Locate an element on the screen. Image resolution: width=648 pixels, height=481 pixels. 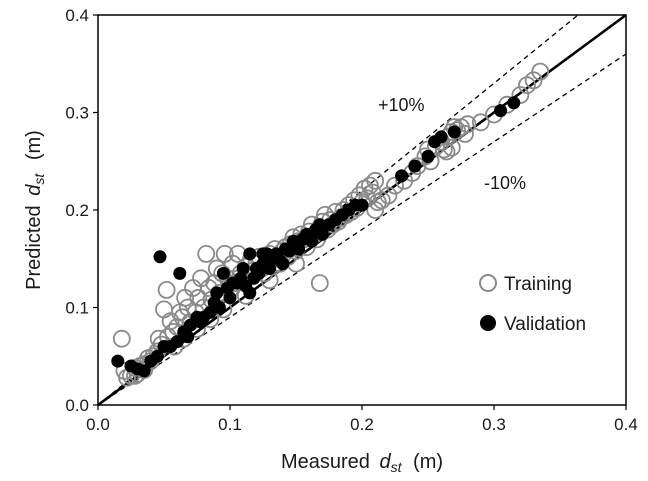
legend-training-label: Training is located at coordinates (538, 284).